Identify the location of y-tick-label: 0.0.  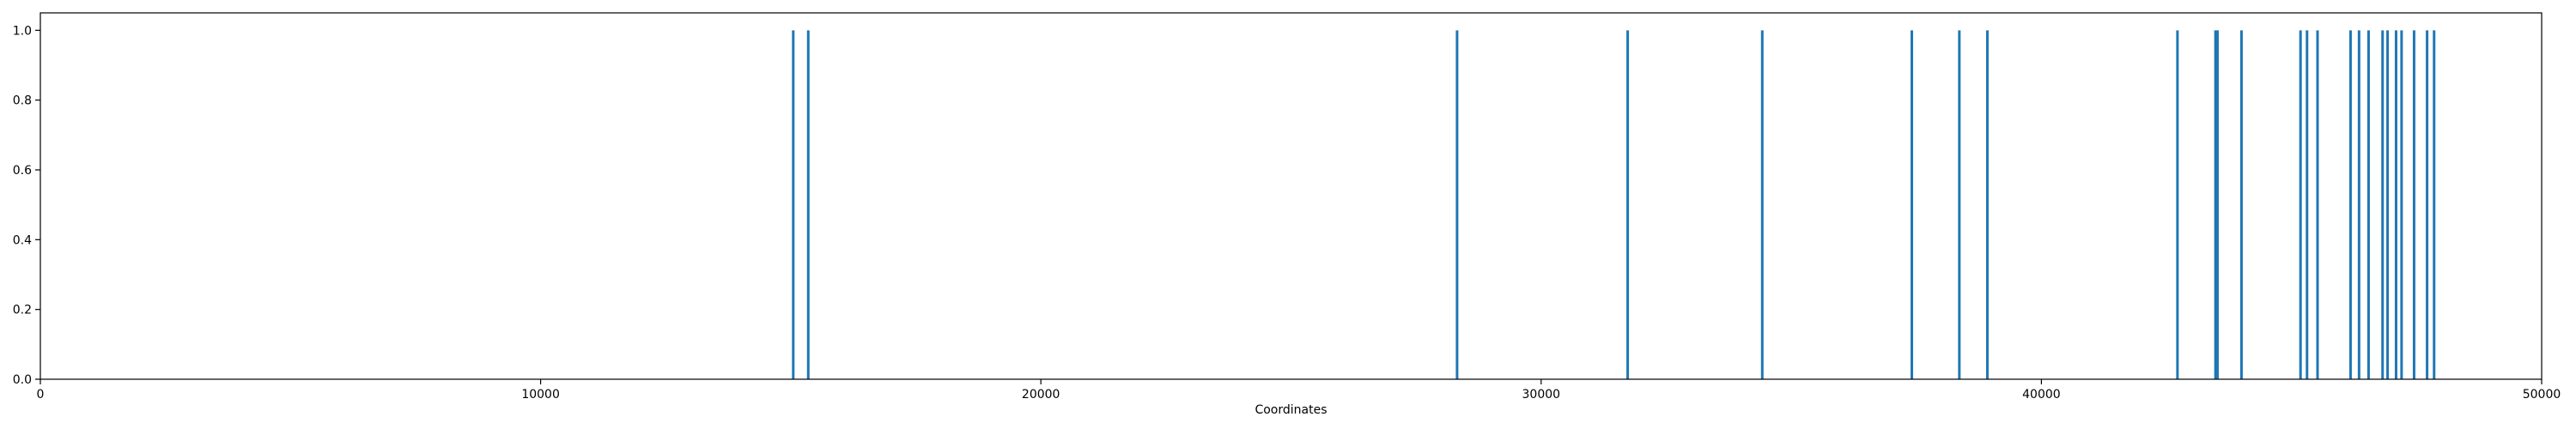
(23, 380).